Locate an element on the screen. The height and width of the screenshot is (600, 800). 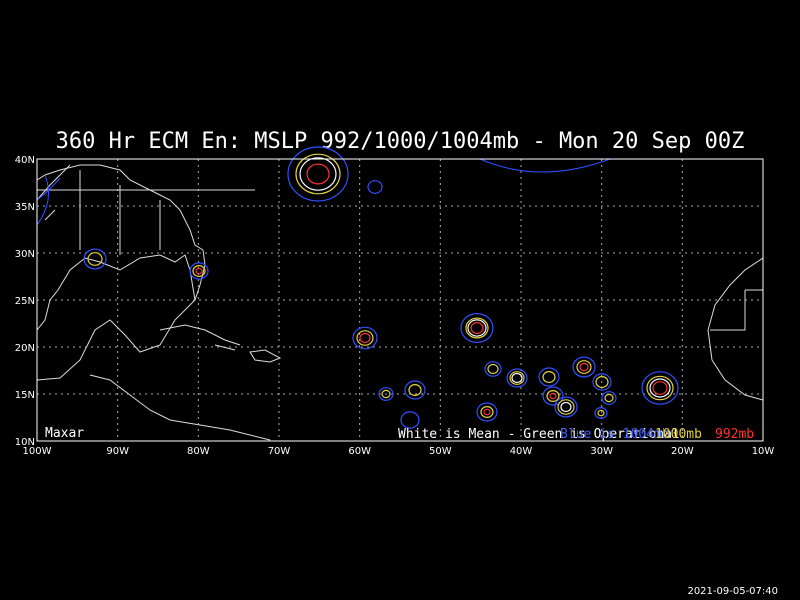
legend-mean: White is Mean - Green is Operational is located at coordinates (539, 434).